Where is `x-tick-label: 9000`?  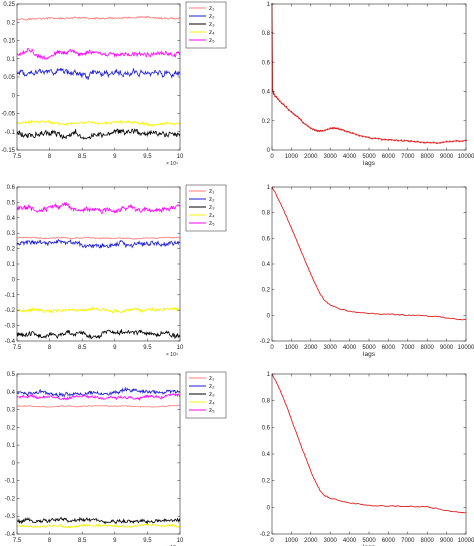 x-tick-label: 9000 is located at coordinates (447, 348).